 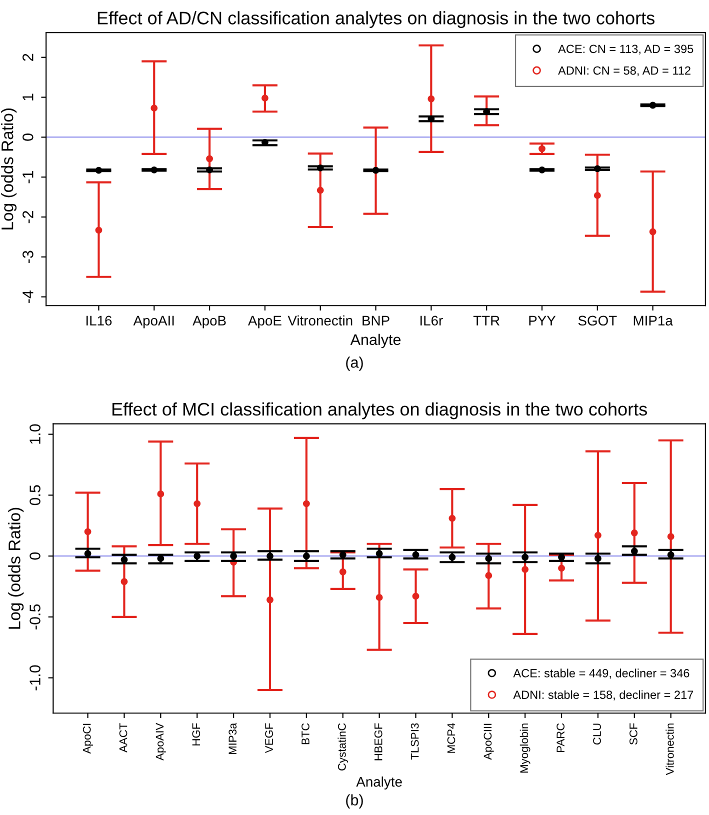 I want to click on x-tick-label: TLSPI3, so click(x=414, y=741).